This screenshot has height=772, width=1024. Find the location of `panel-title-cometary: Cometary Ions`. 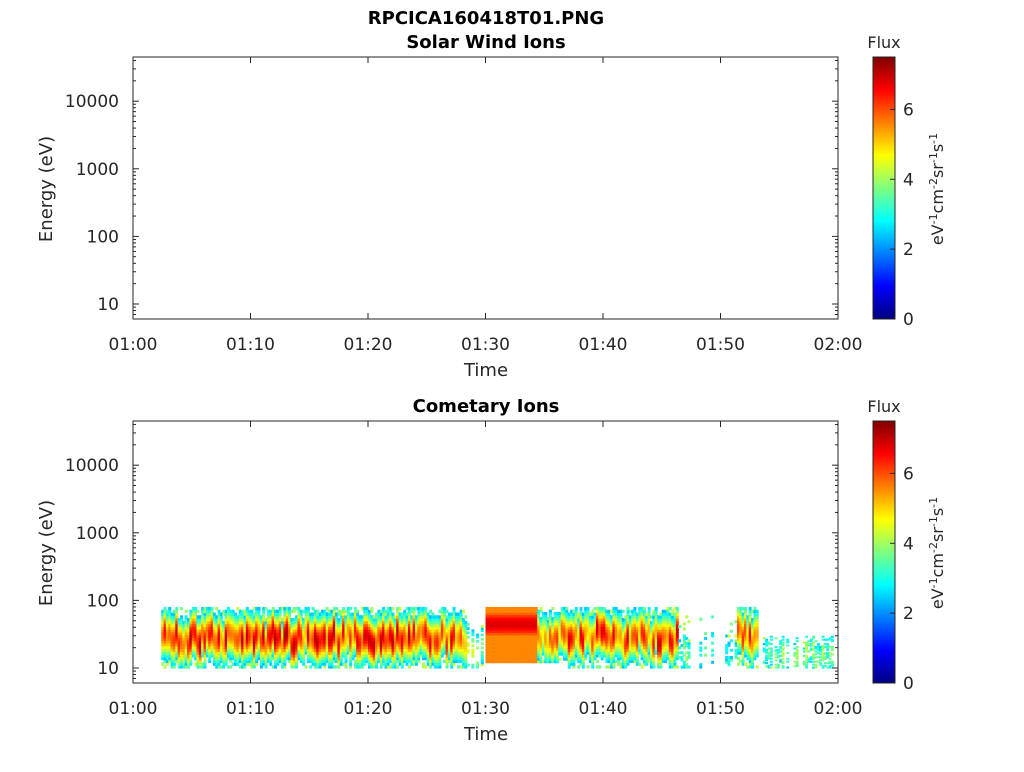

panel-title-cometary: Cometary Ions is located at coordinates (486, 406).